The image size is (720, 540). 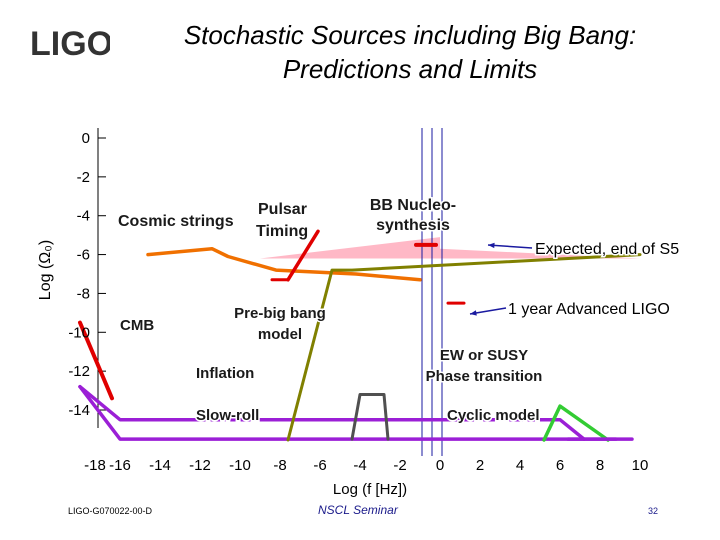 What do you see at coordinates (413, 225) in the screenshot?
I see `annotation-bbn-line-2: synthesis` at bounding box center [413, 225].